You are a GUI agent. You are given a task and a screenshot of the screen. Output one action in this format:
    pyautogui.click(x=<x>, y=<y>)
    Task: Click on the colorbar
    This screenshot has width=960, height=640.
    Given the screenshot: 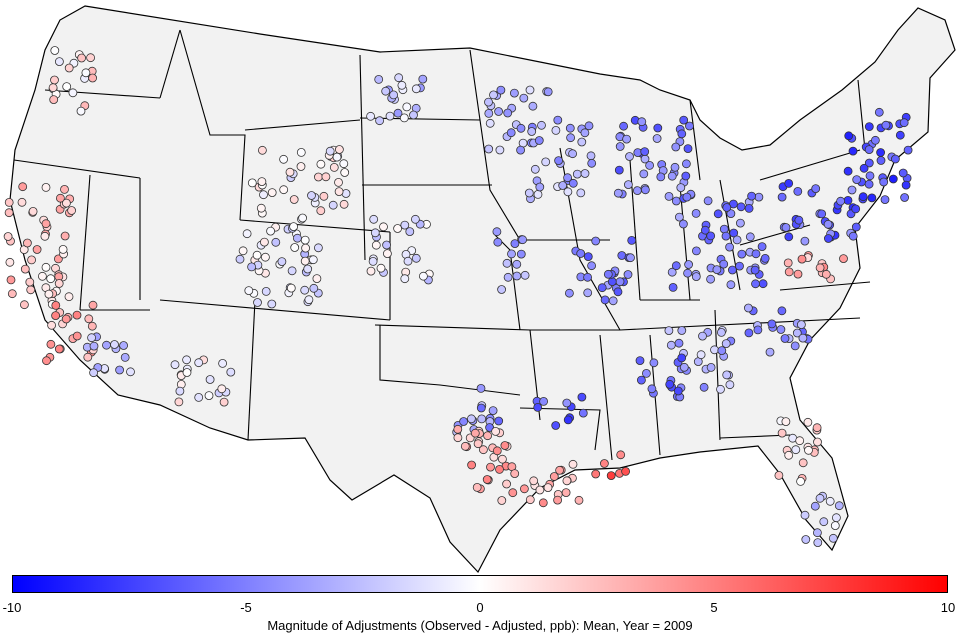 What is the action you would take?
    pyautogui.click(x=480, y=584)
    